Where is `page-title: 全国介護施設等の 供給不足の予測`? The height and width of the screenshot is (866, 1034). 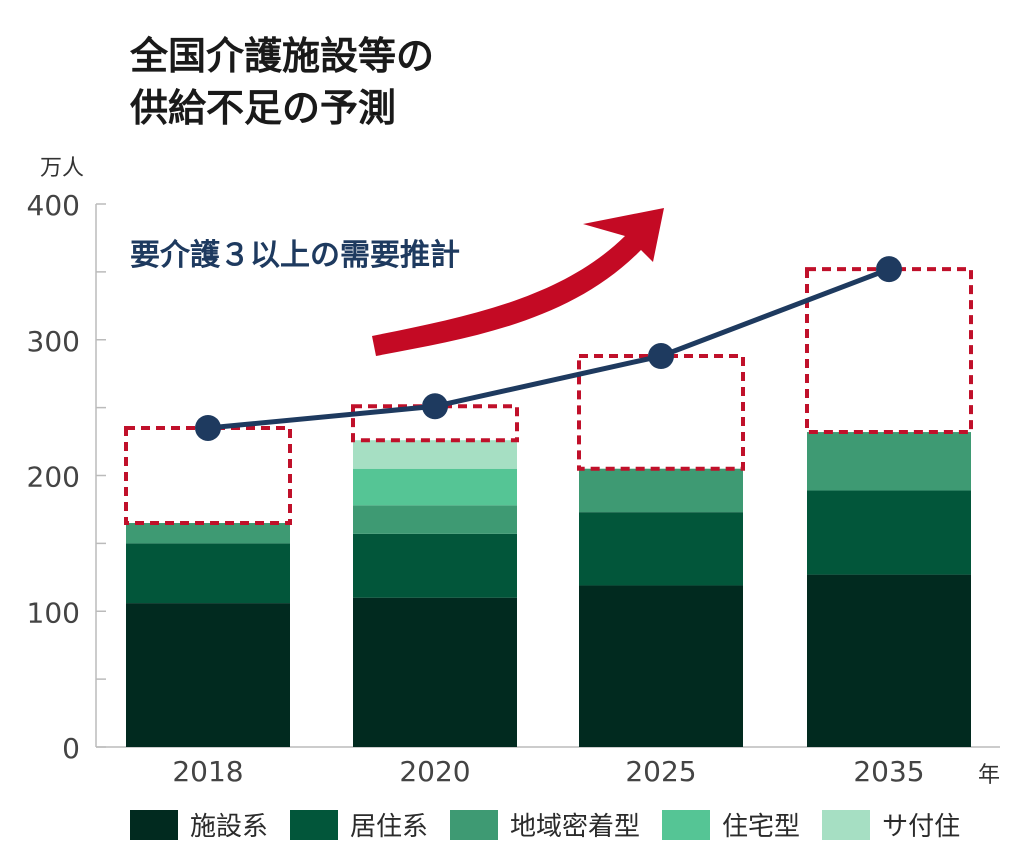
page-title: 全国介護施設等の 供給不足の予測 is located at coordinates (282, 82).